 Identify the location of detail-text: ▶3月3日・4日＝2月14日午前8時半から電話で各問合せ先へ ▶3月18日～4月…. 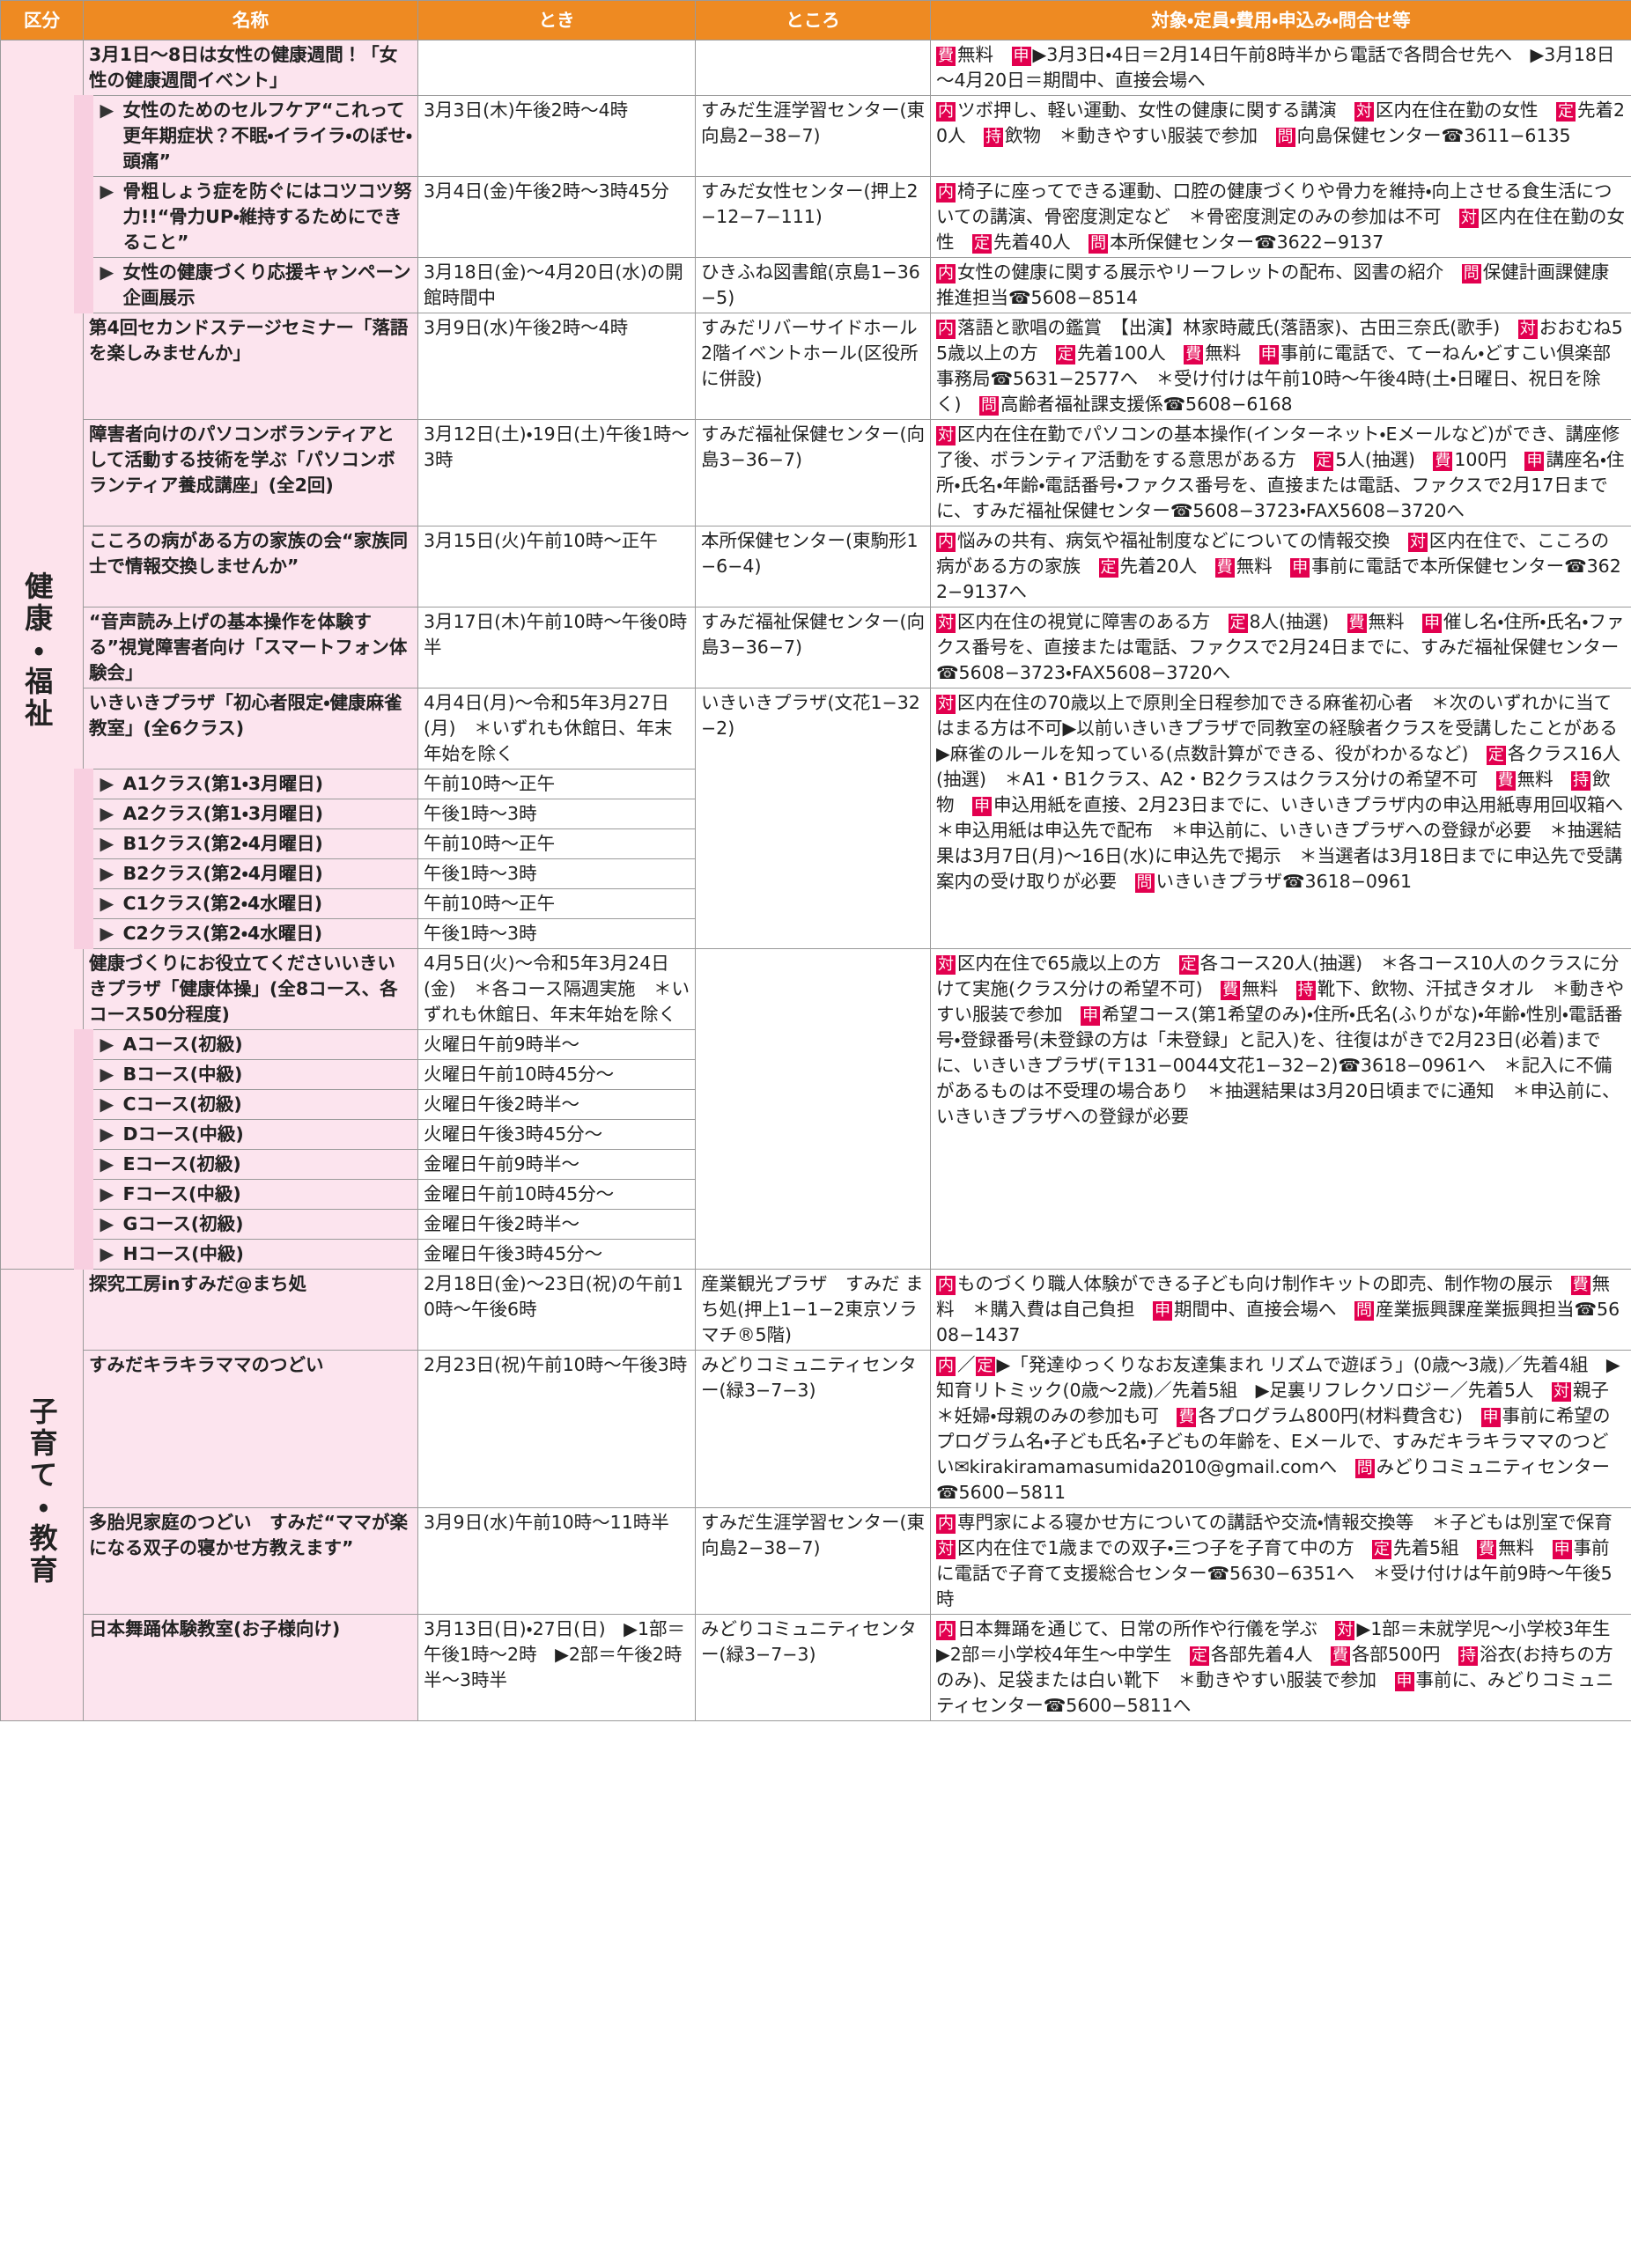
(1275, 67).